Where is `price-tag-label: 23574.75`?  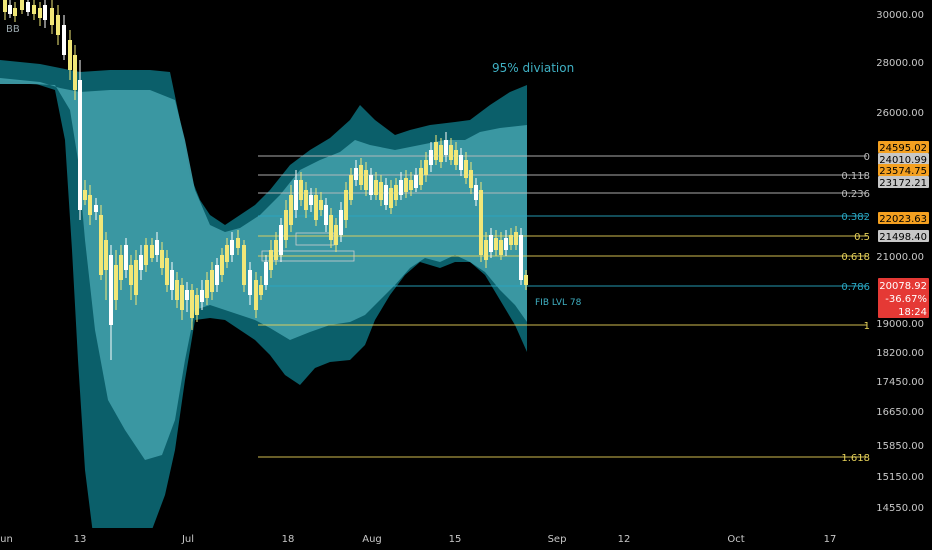 price-tag-label: 23574.75 is located at coordinates (903, 171).